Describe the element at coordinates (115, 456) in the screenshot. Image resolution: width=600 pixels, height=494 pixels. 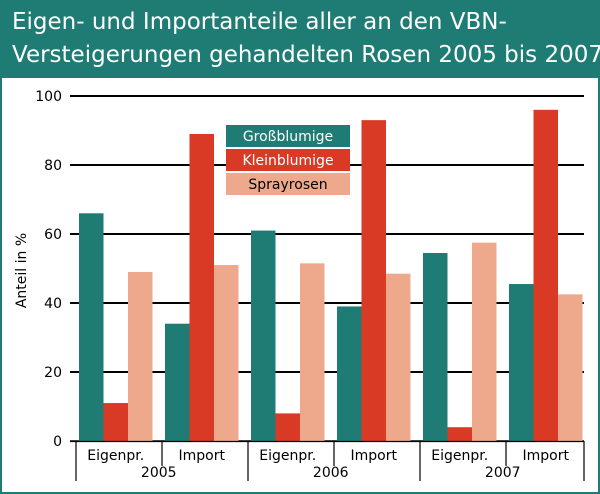
I see `x-tick-label-1: Eigenpr.` at that location.